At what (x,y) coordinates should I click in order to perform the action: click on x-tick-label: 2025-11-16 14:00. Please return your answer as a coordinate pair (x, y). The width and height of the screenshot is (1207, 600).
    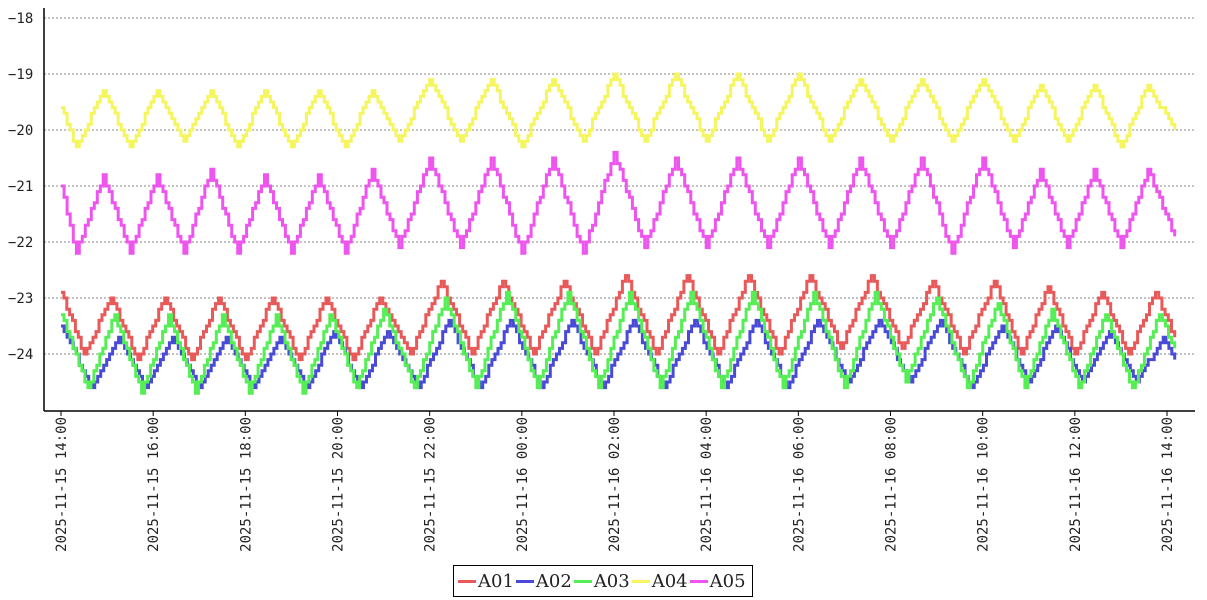
    Looking at the image, I should click on (1168, 484).